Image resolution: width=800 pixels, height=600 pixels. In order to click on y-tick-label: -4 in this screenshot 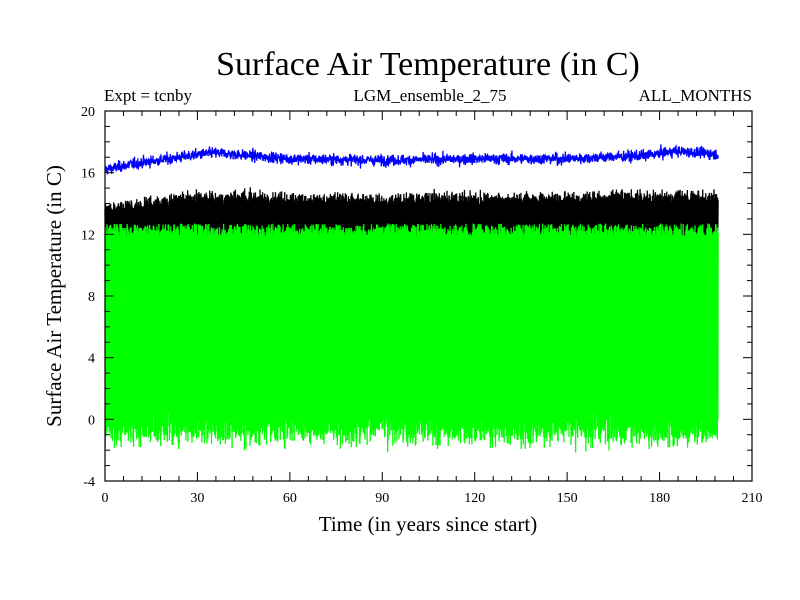, I will do `click(89, 482)`.